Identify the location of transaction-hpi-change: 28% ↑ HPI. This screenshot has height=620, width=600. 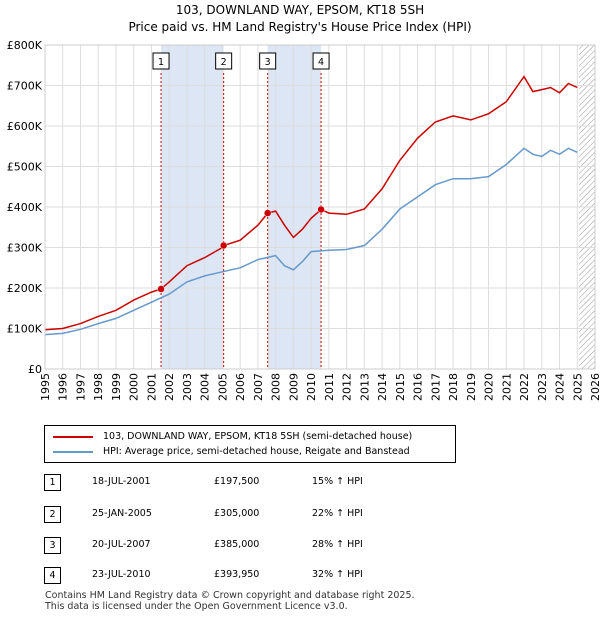
(337, 544).